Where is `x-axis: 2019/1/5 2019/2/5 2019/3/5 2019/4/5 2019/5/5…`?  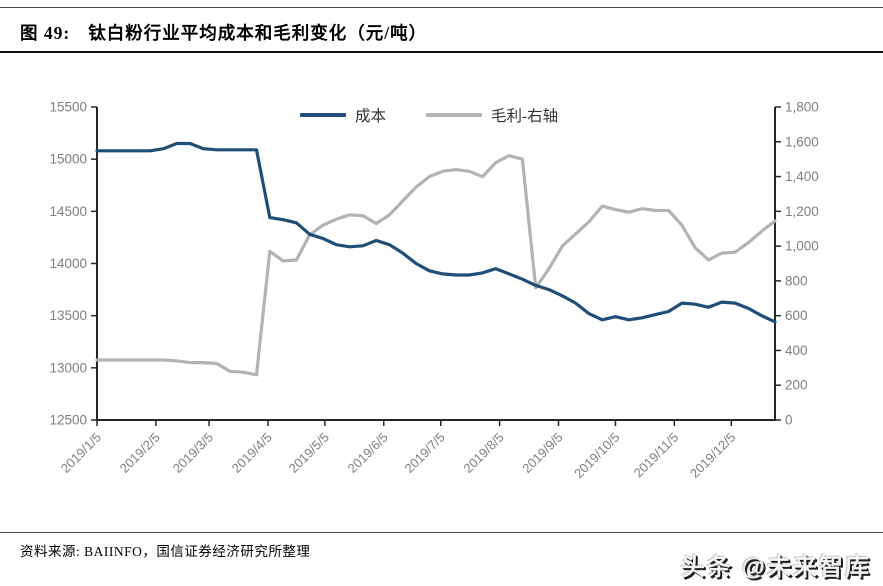 x-axis: 2019/1/5 2019/2/5 2019/3/5 2019/4/5 2019/5/5… is located at coordinates (417, 450).